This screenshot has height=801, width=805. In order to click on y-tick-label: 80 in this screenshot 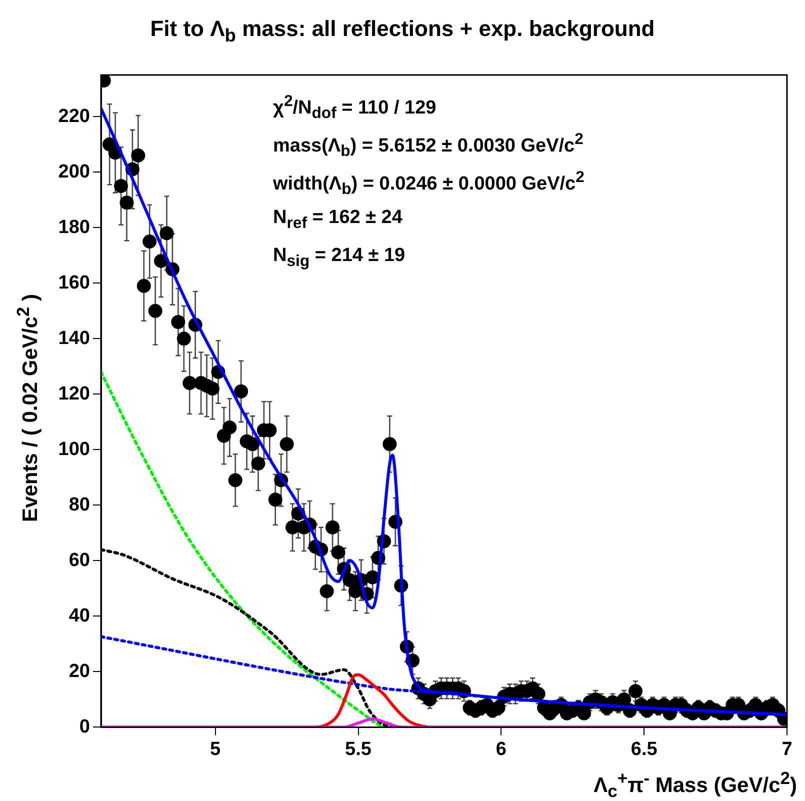, I will do `click(79, 505)`.